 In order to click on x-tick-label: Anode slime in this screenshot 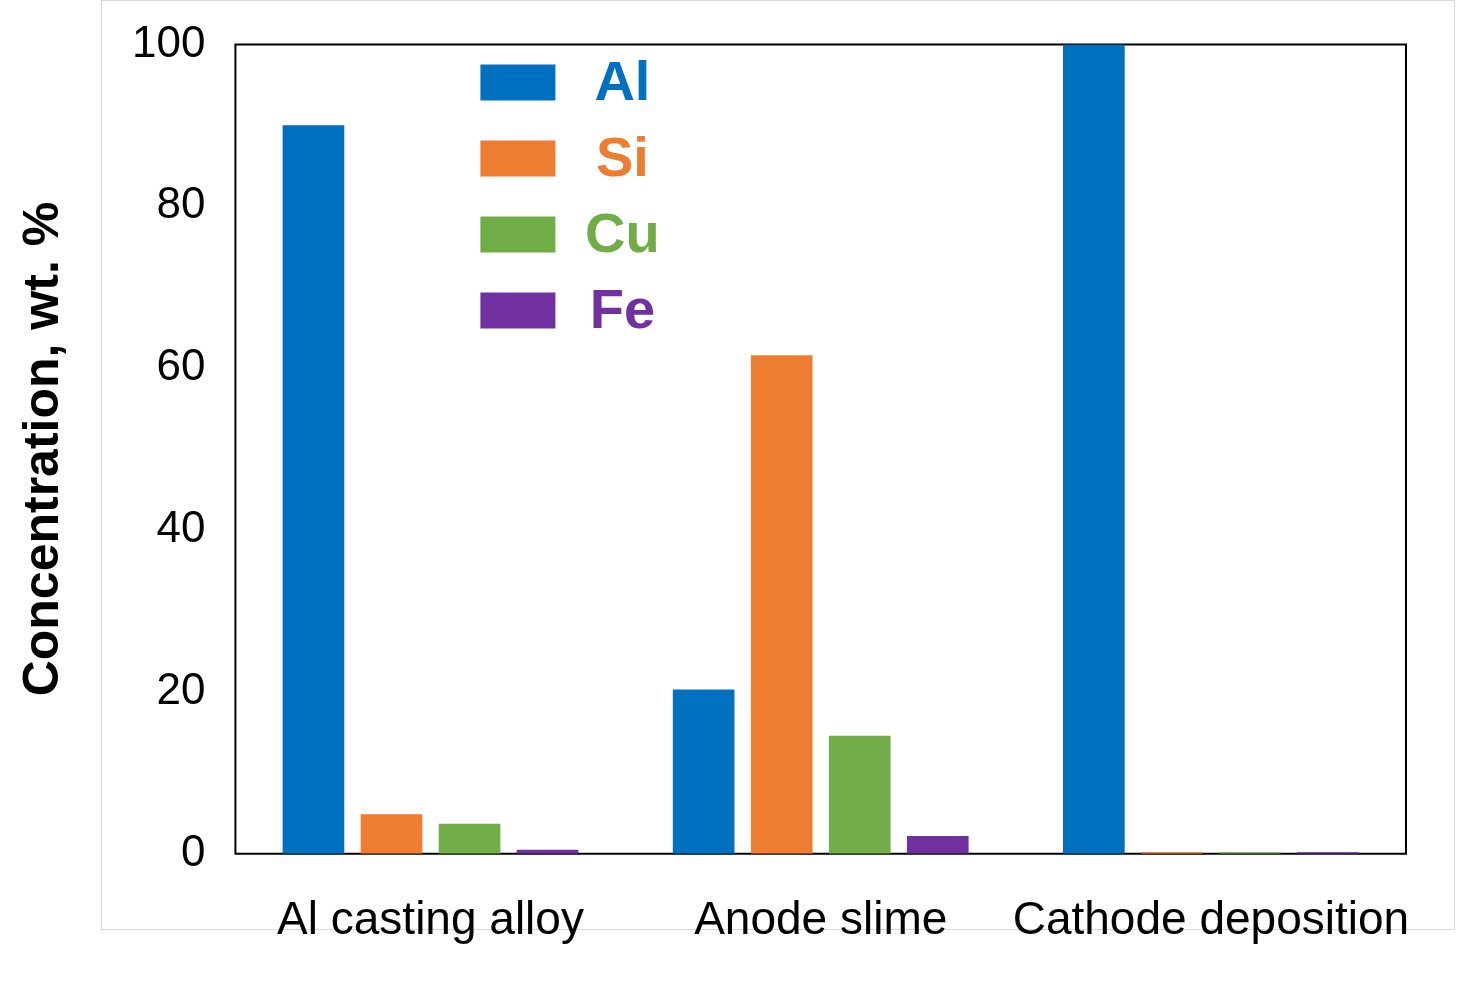, I will do `click(821, 918)`.